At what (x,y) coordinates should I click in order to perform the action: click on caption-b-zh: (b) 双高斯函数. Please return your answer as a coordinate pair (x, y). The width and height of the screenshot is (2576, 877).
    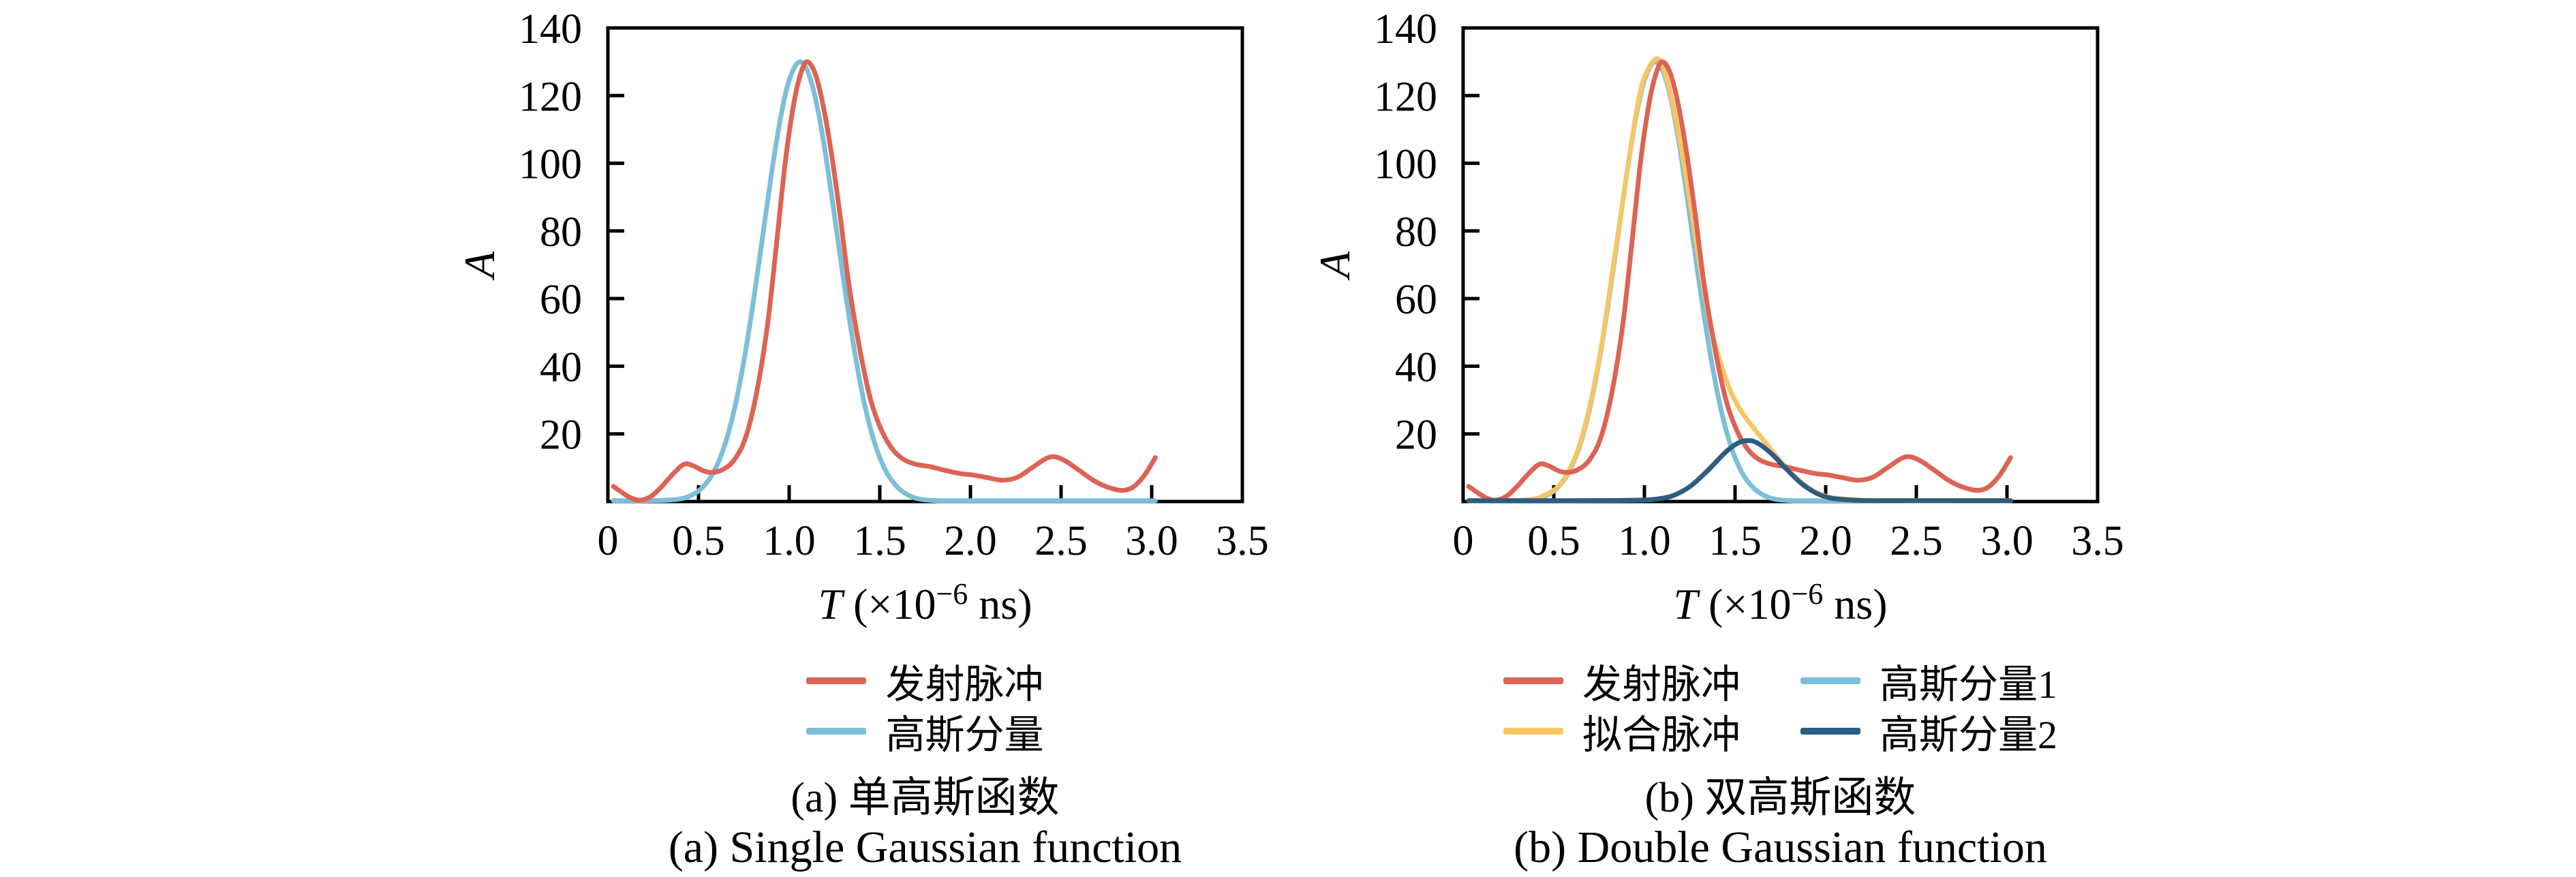
    Looking at the image, I should click on (1780, 798).